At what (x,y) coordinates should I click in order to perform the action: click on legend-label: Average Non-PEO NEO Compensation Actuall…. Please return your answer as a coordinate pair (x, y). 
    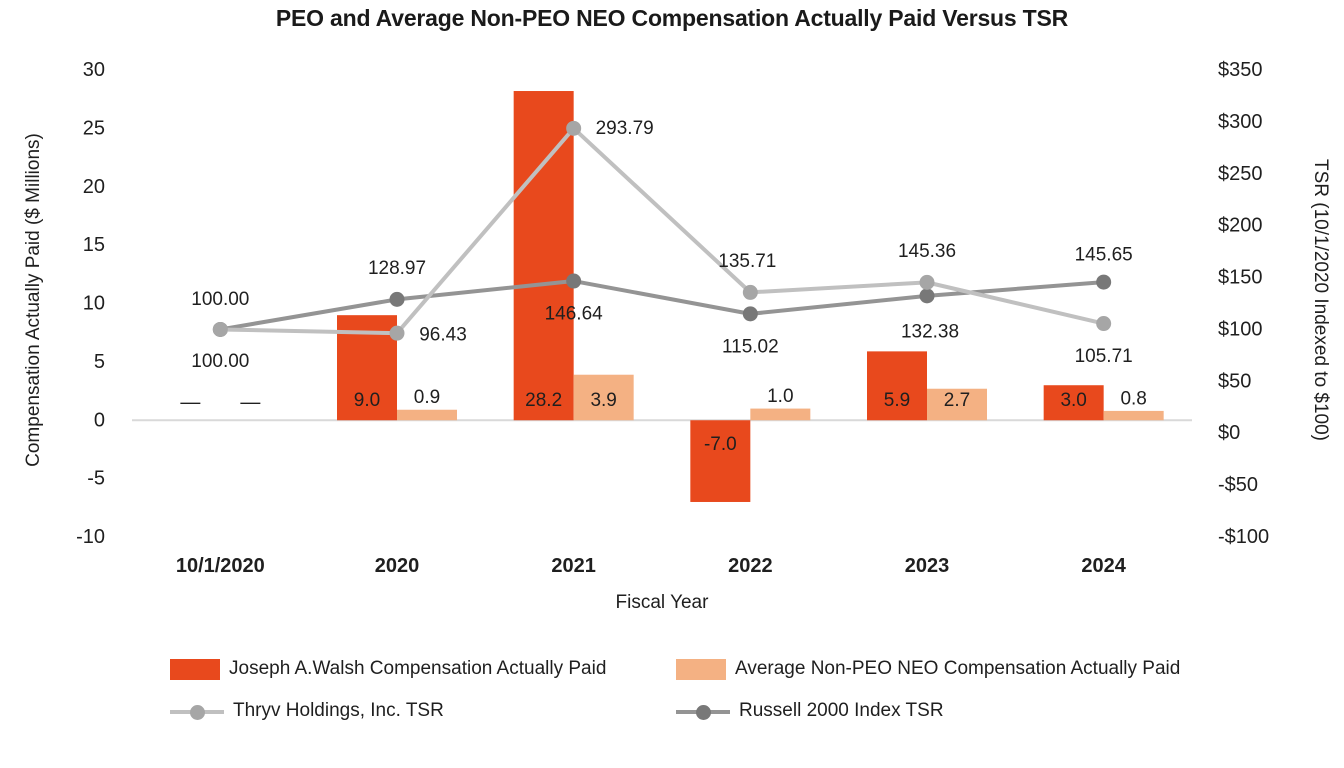
    Looking at the image, I should click on (958, 668).